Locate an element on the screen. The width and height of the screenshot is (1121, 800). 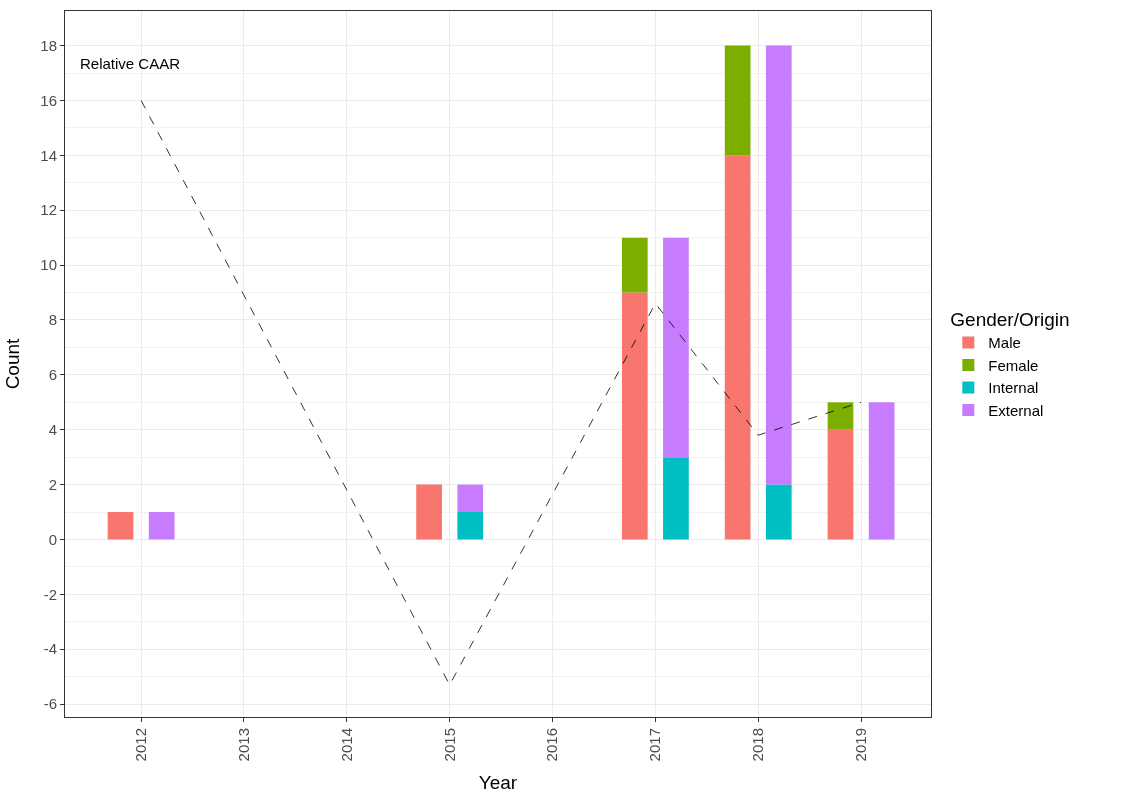
x-tick-label: 2016 is located at coordinates (552, 745).